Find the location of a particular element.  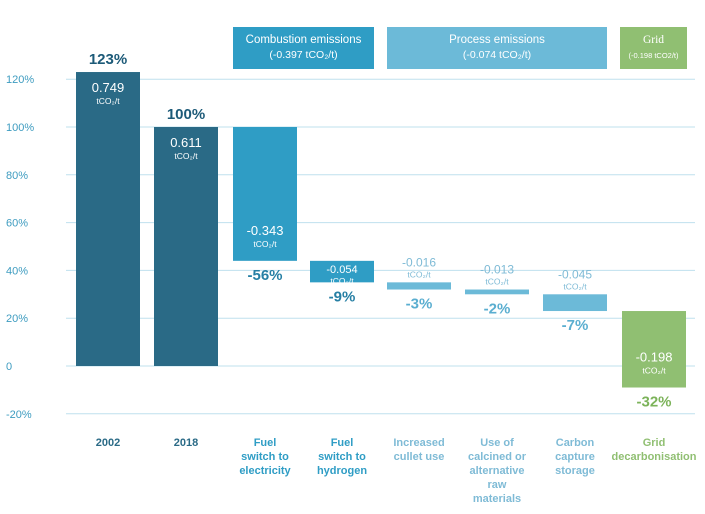

bar-value-label: -0.343 is located at coordinates (265, 230).